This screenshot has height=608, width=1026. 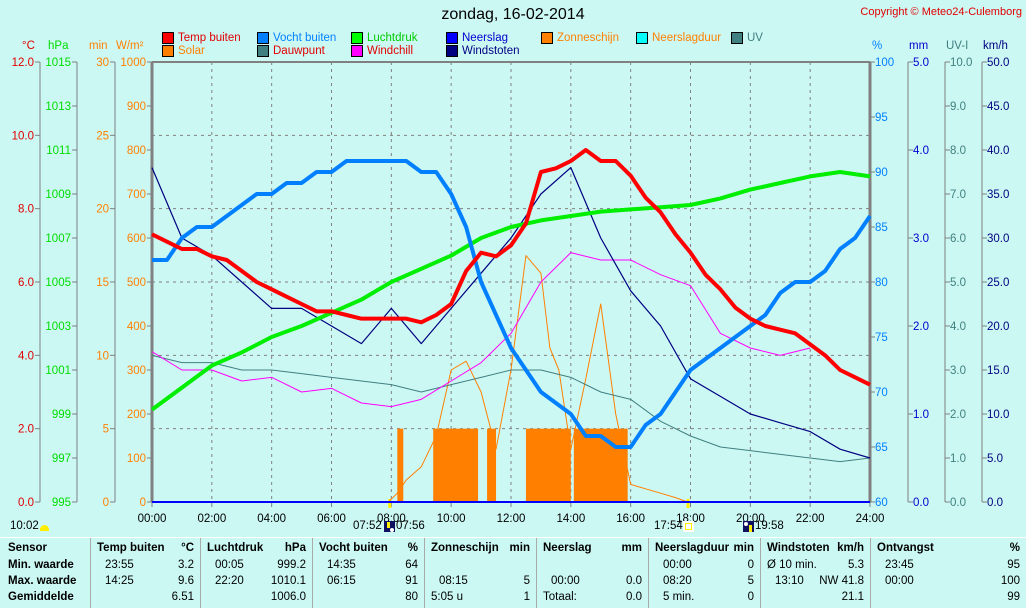 What do you see at coordinates (133, 63) in the screenshot?
I see `tick-label: 1000` at bounding box center [133, 63].